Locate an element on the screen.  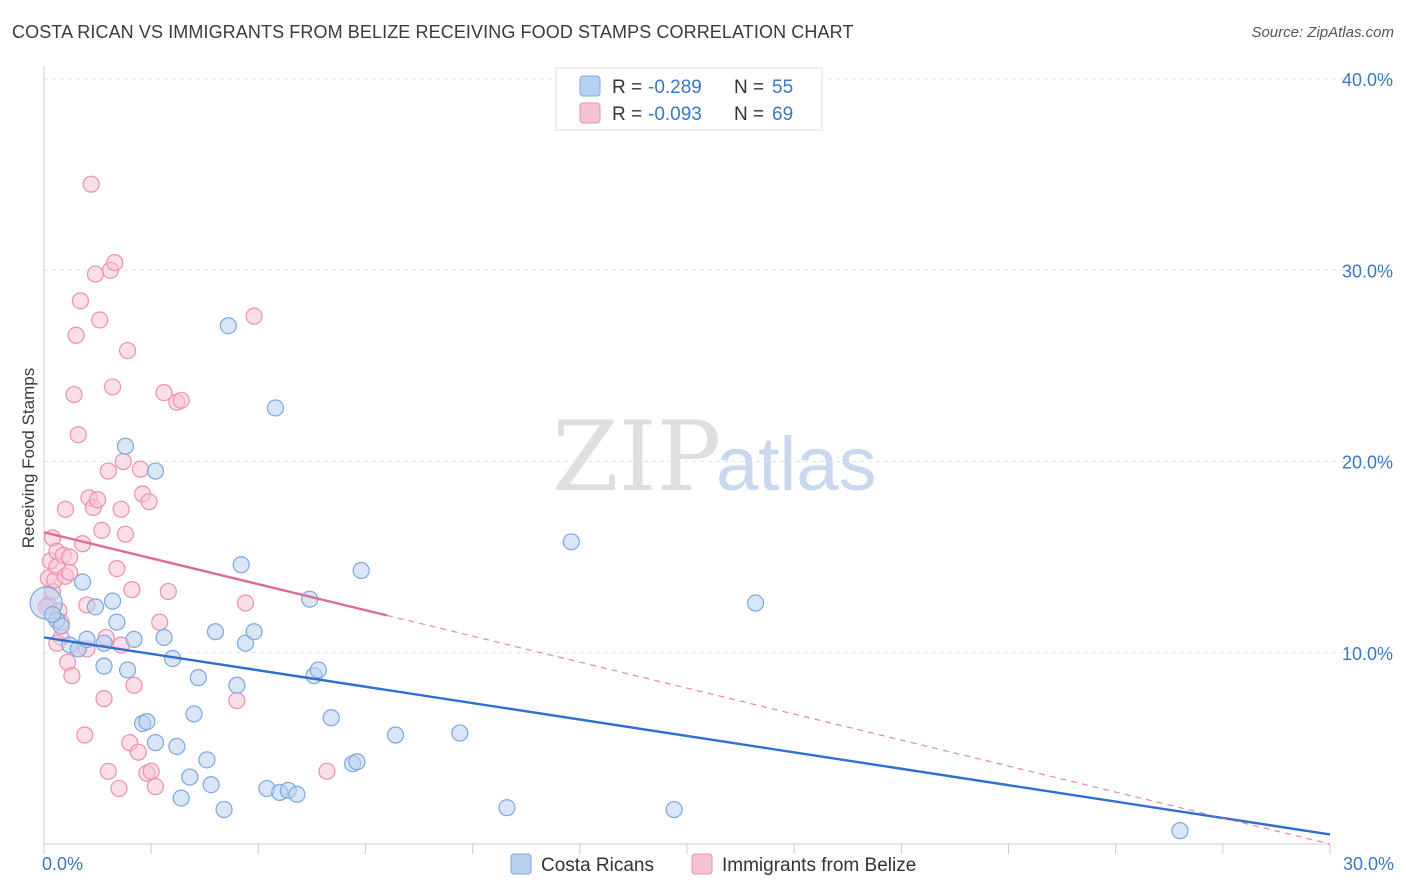
bottom-legend: Costa Ricans Immigrants from Belize is located at coordinates (713, 864).